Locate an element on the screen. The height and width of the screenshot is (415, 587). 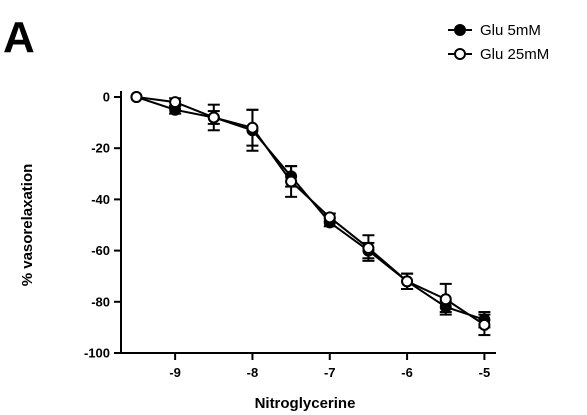
x-tick-label: -8 is located at coordinates (253, 372).